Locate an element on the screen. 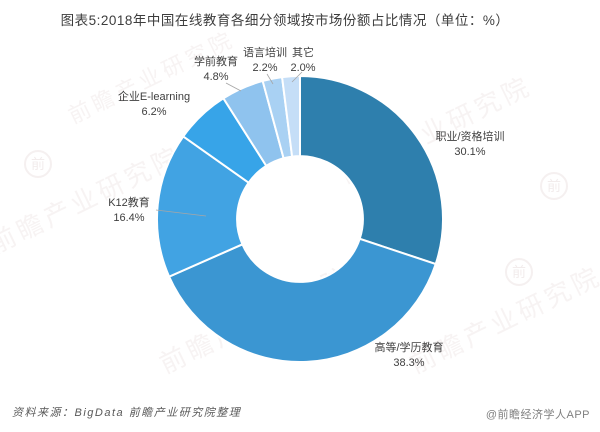 The height and width of the screenshot is (432, 600). slice-value: 16.4% is located at coordinates (129, 218).